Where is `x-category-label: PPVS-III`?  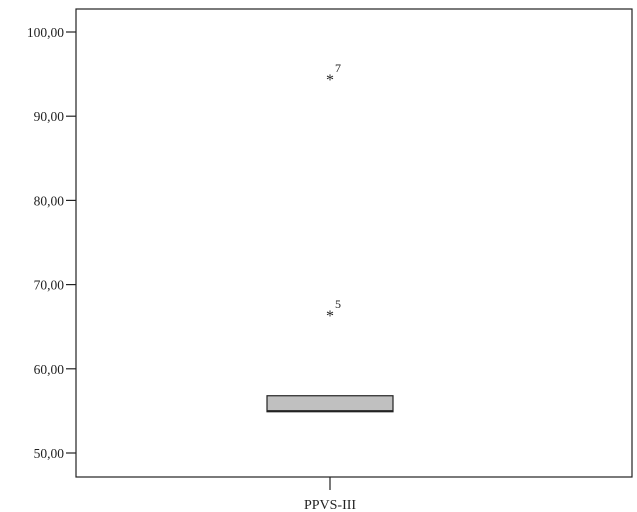 x-category-label: PPVS-III is located at coordinates (330, 505).